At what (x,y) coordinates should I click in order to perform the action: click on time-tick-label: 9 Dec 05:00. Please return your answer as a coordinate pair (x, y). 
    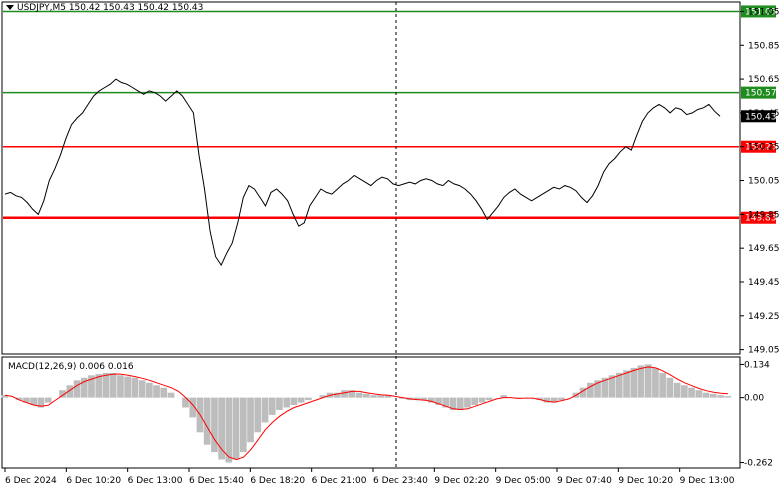
    Looking at the image, I should click on (523, 481).